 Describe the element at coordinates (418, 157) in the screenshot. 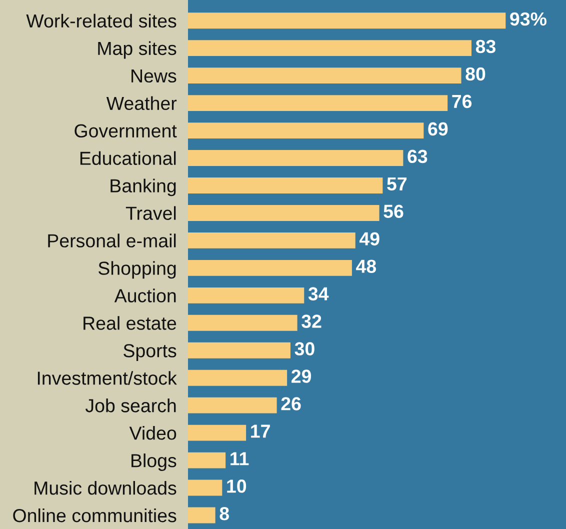

I see `data-label: 63` at that location.